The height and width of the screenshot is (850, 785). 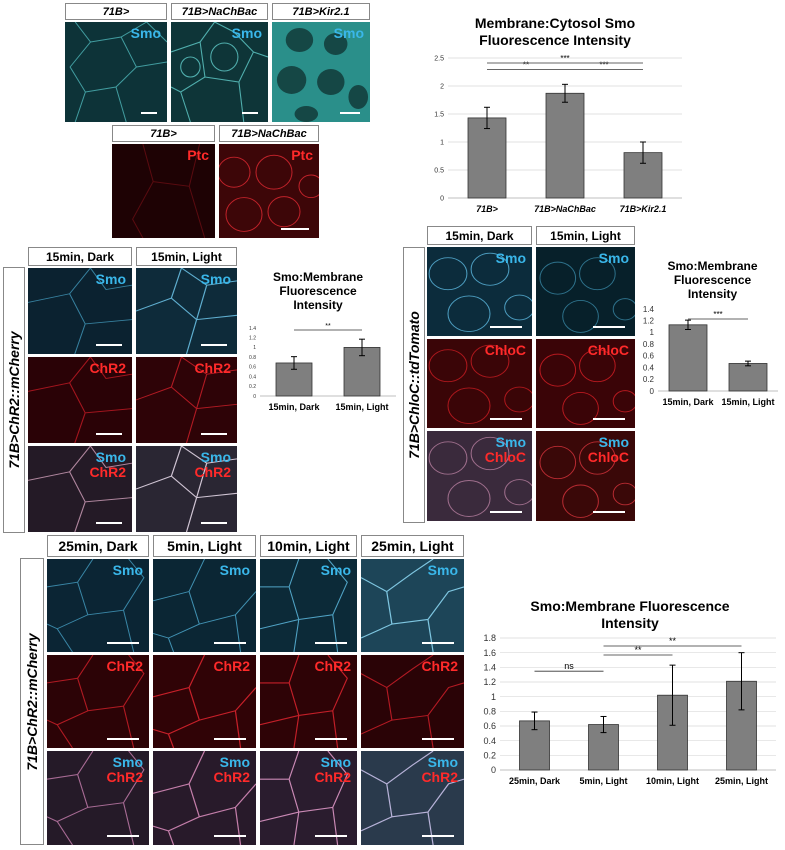 What do you see at coordinates (412, 546) in the screenshot?
I see `header-d-25min-light: 25min, Light` at bounding box center [412, 546].